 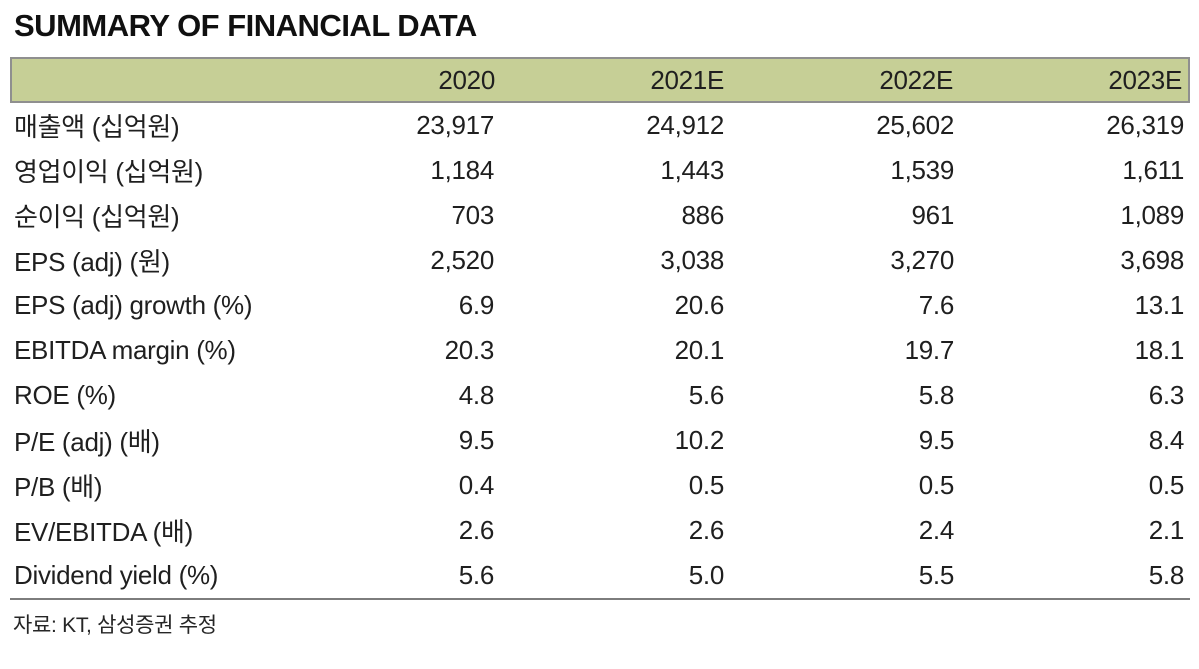 What do you see at coordinates (936, 575) in the screenshot?
I see `cell-value: 5.5` at bounding box center [936, 575].